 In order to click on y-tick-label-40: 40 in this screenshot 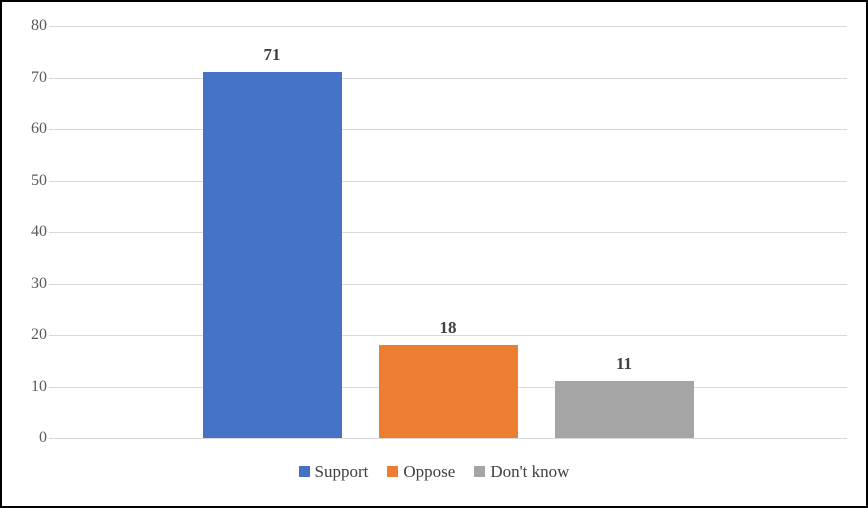, I will do `click(39, 231)`.